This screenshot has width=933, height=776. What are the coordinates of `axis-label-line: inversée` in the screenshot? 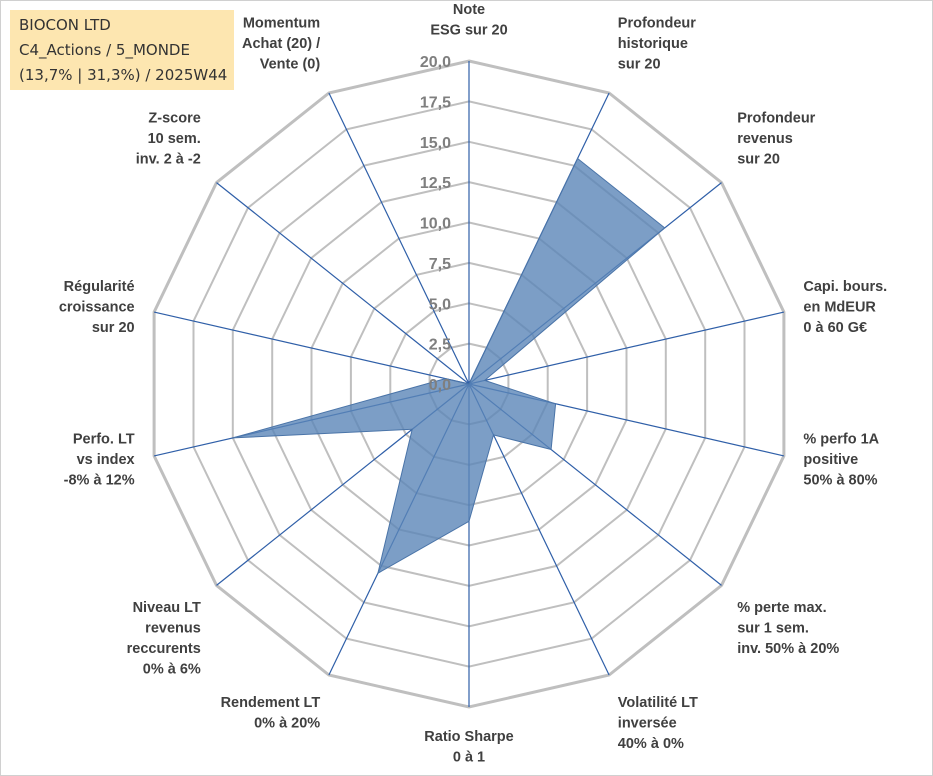 It's located at (647, 724).